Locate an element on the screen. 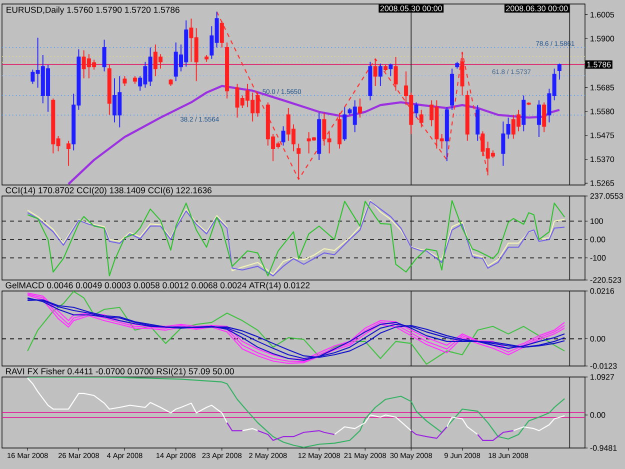 This screenshot has height=469, width=625. y-tick-label: 1.0927 is located at coordinates (602, 377).